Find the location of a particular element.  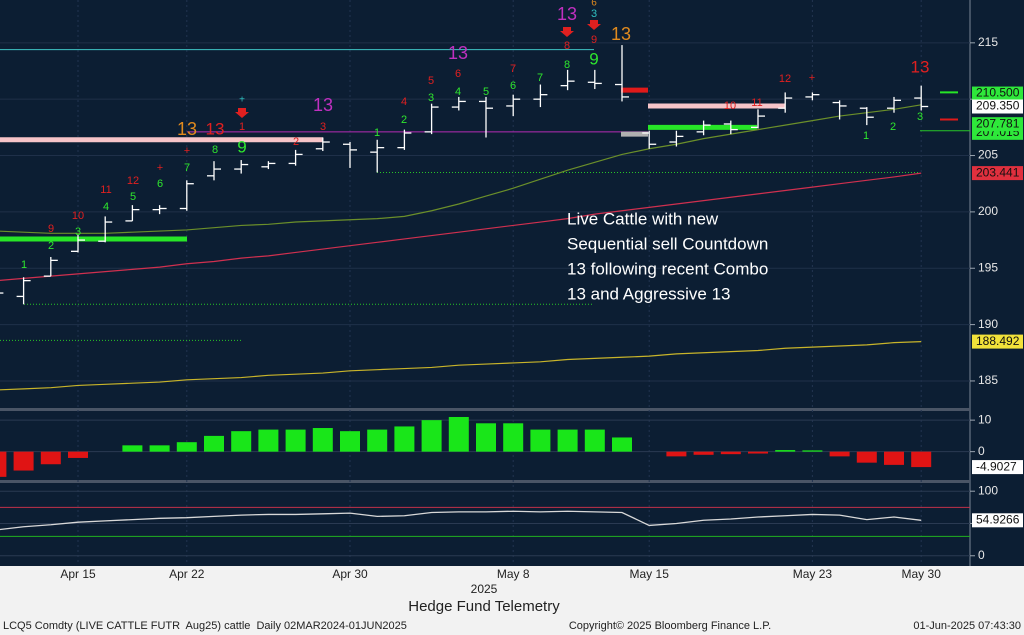

year-label: 2025 is located at coordinates (484, 589).